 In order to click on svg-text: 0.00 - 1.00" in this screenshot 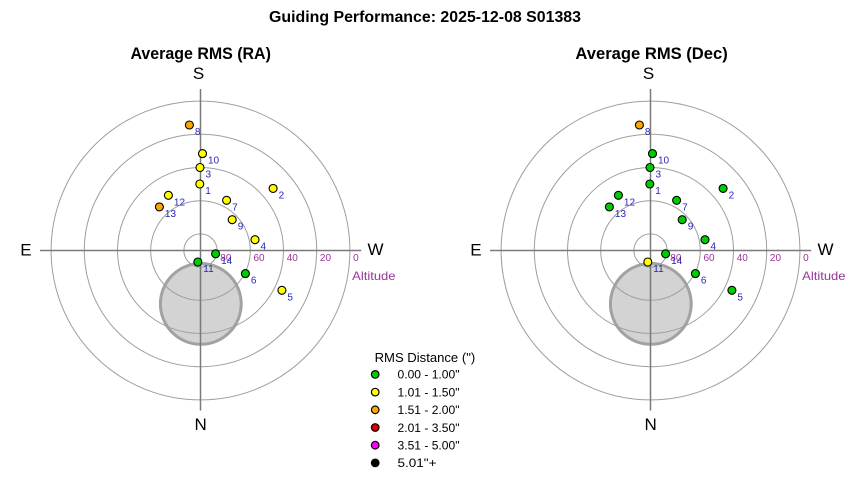, I will do `click(429, 375)`.